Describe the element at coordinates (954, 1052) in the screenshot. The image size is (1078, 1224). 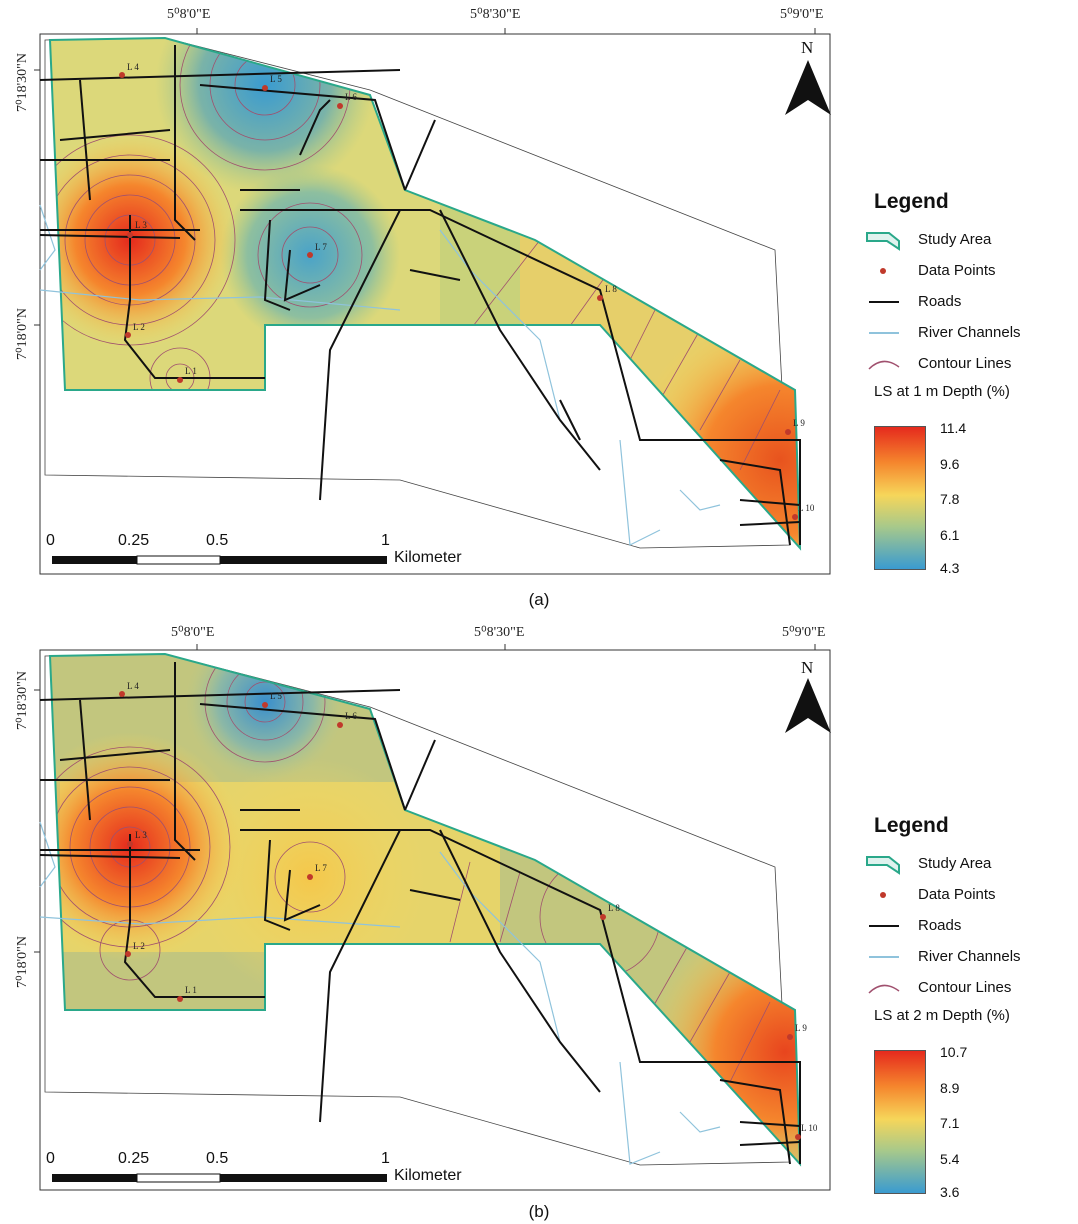
I see `ramp-value-max: 10.7` at that location.